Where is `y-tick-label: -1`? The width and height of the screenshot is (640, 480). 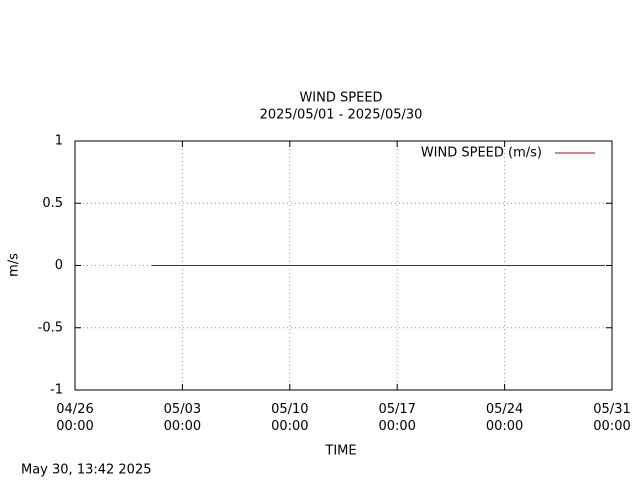
y-tick-label: -1 is located at coordinates (56, 390).